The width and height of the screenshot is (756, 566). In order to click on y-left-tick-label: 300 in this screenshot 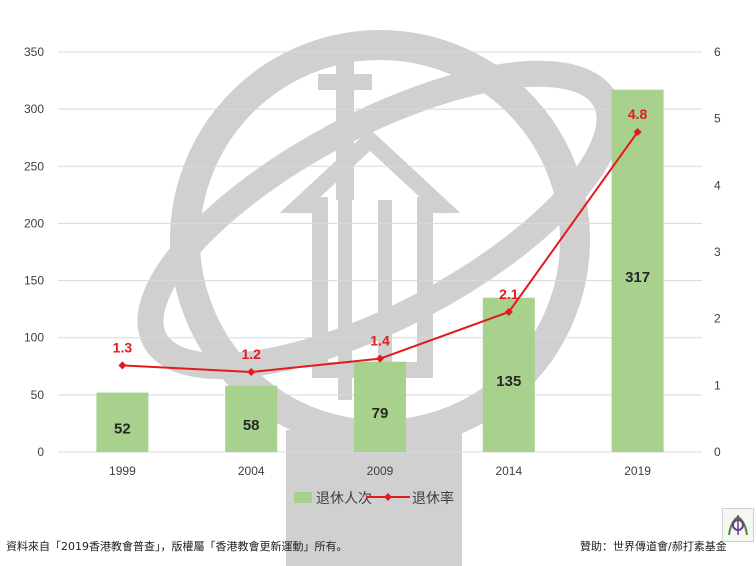, I will do `click(34, 109)`.